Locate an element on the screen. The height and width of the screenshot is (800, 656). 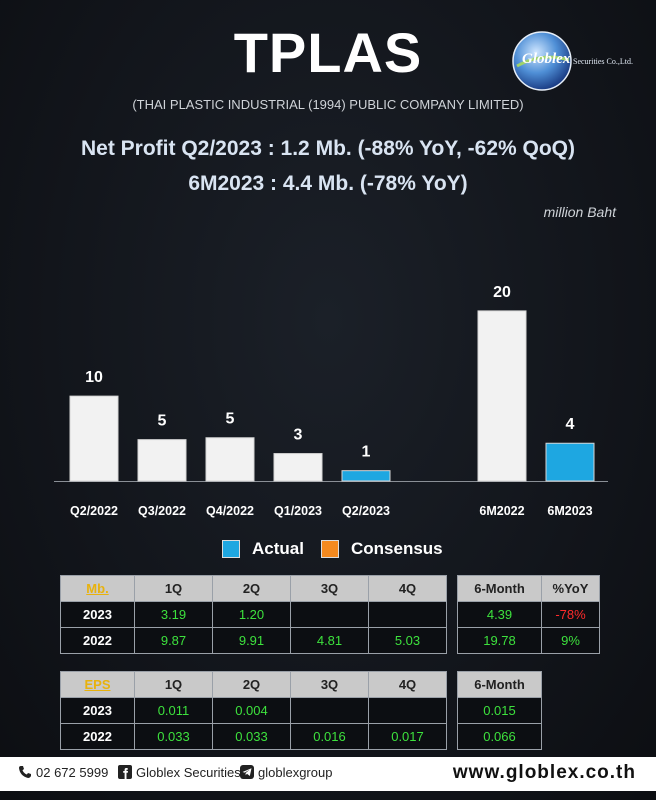
data-label: 3 is located at coordinates (298, 435).